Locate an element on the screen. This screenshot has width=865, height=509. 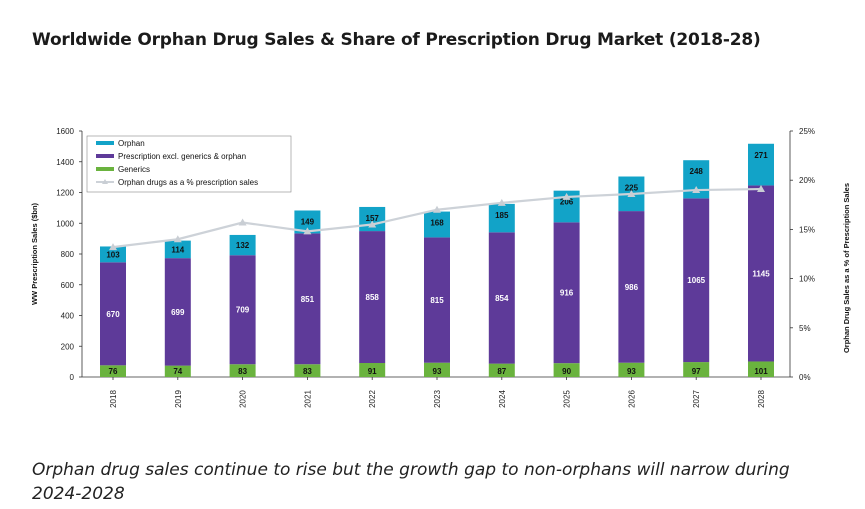
y-tick-label: 0 is located at coordinates (72, 377).